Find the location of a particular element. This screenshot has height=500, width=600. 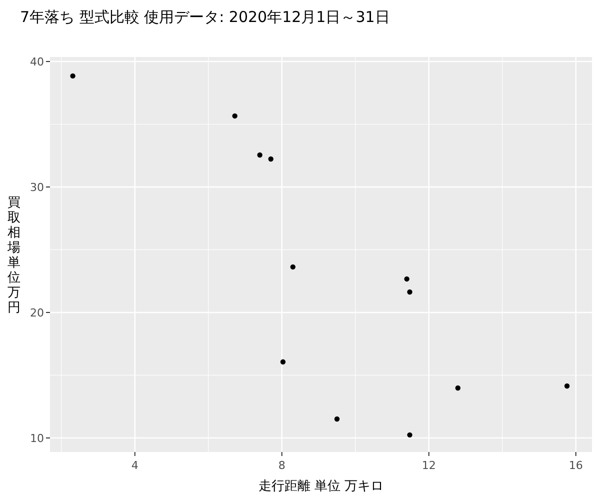

y-axis-title: 買取相場単位万円 is located at coordinates (13, 256).